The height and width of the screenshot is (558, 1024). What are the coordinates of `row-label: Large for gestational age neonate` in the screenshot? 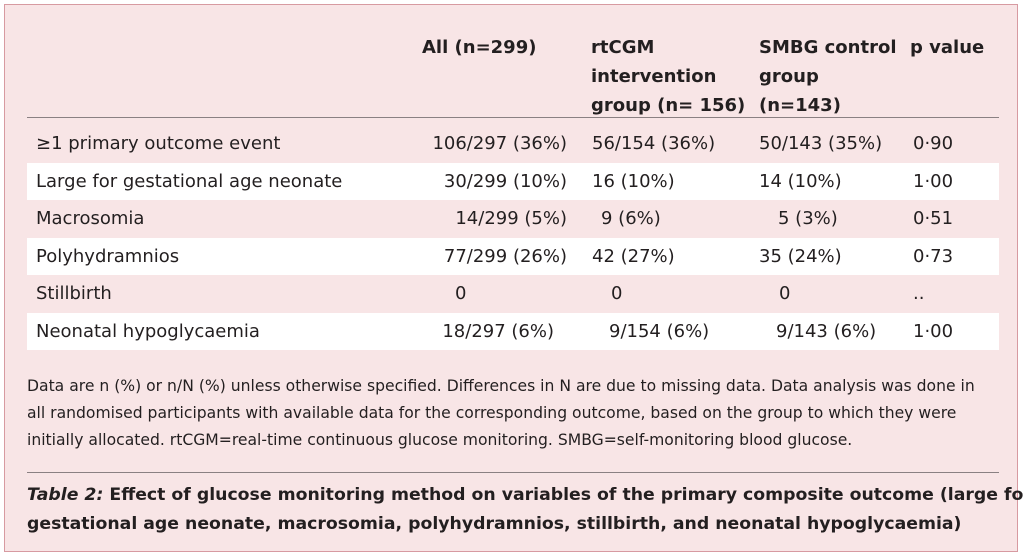 It's located at (189, 181).